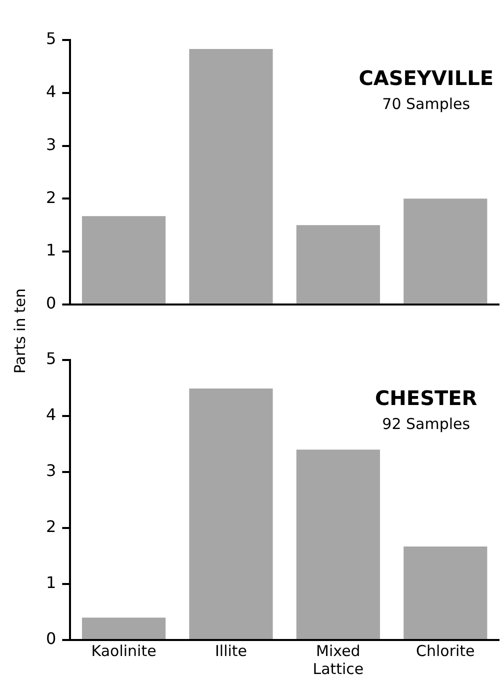  Describe the element at coordinates (231, 651) in the screenshot. I see `x-tick-label: Illite` at that location.